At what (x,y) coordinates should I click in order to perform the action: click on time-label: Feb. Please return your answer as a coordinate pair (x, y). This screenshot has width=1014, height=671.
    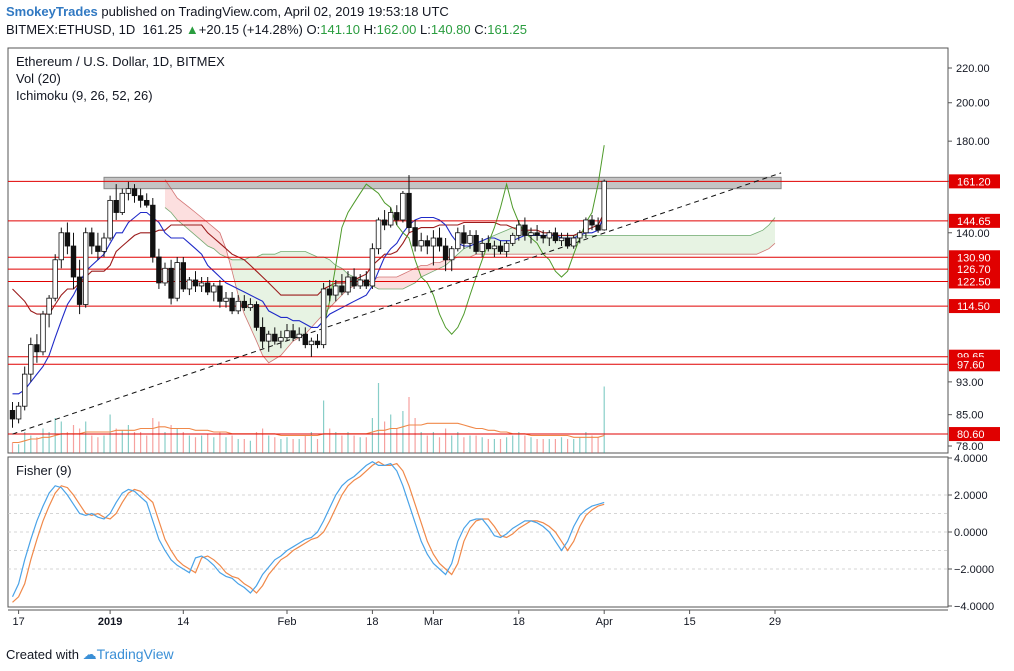
    Looking at the image, I should click on (287, 622).